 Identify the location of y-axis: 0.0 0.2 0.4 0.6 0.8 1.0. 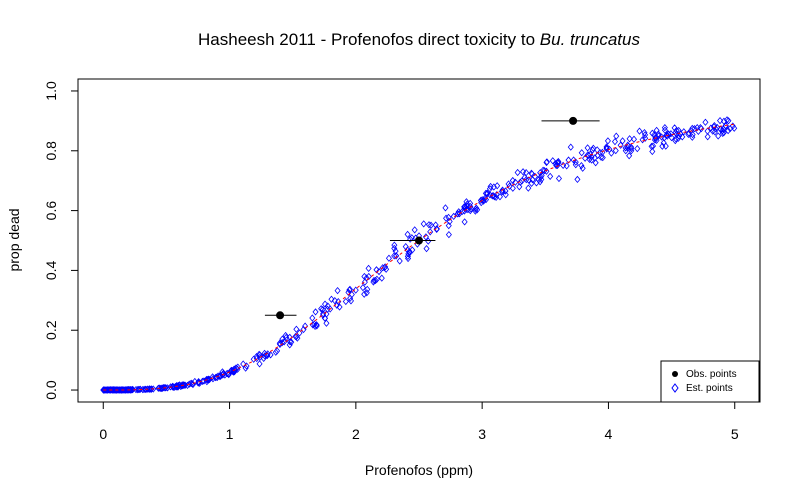
(61, 240).